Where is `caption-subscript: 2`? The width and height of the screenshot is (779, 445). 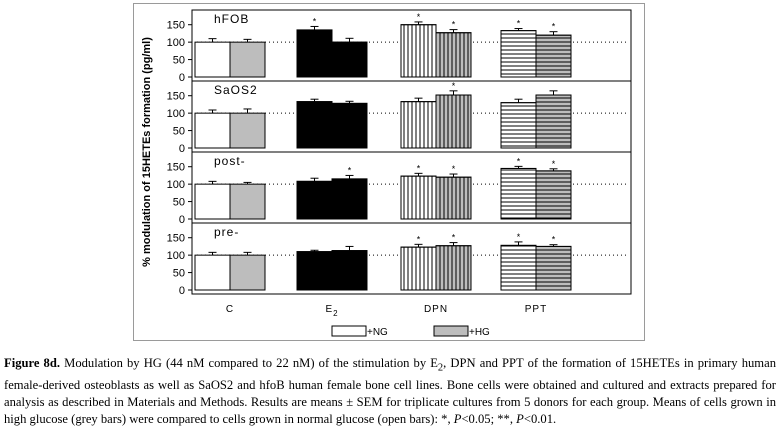 caption-subscript: 2 is located at coordinates (440, 368).